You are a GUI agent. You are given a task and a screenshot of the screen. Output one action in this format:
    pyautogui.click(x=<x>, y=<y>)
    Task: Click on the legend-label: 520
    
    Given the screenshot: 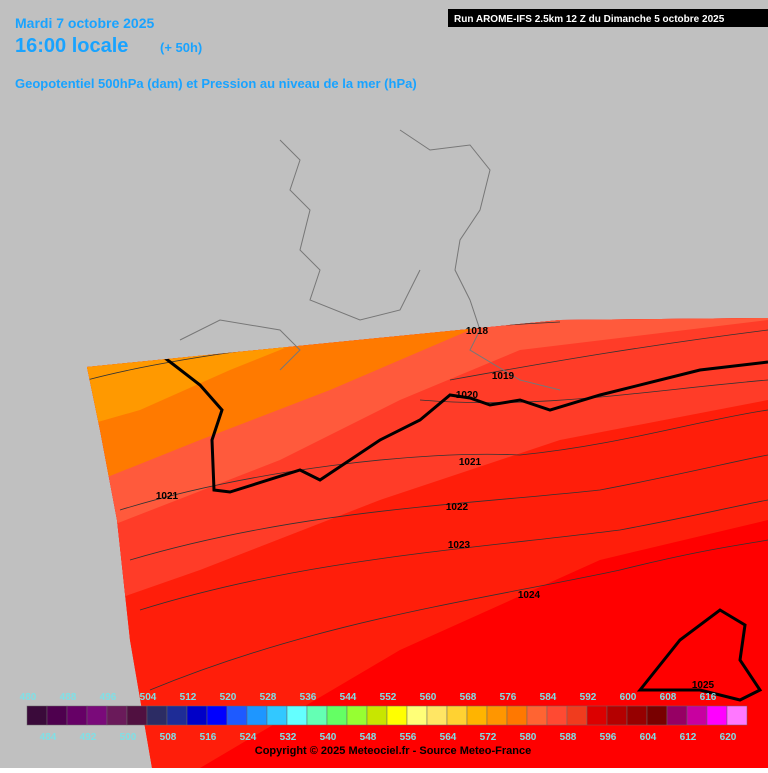 What is the action you would take?
    pyautogui.click(x=228, y=697)
    